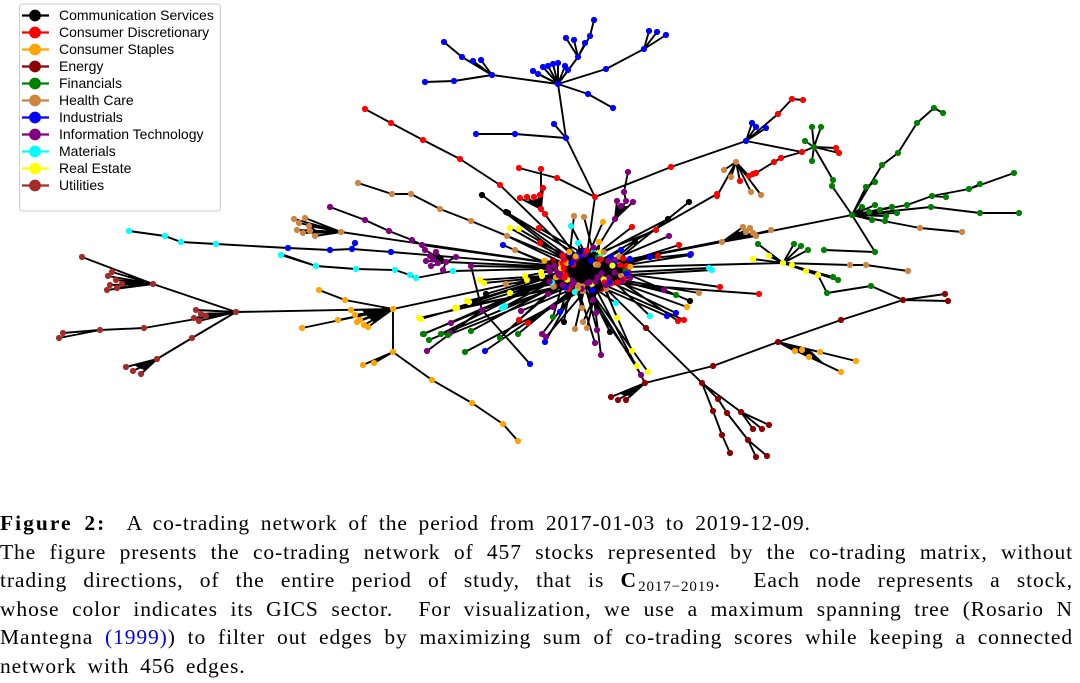 This screenshot has height=683, width=1080. Describe the element at coordinates (81, 66) in the screenshot. I see `svg-text: Energy` at that location.